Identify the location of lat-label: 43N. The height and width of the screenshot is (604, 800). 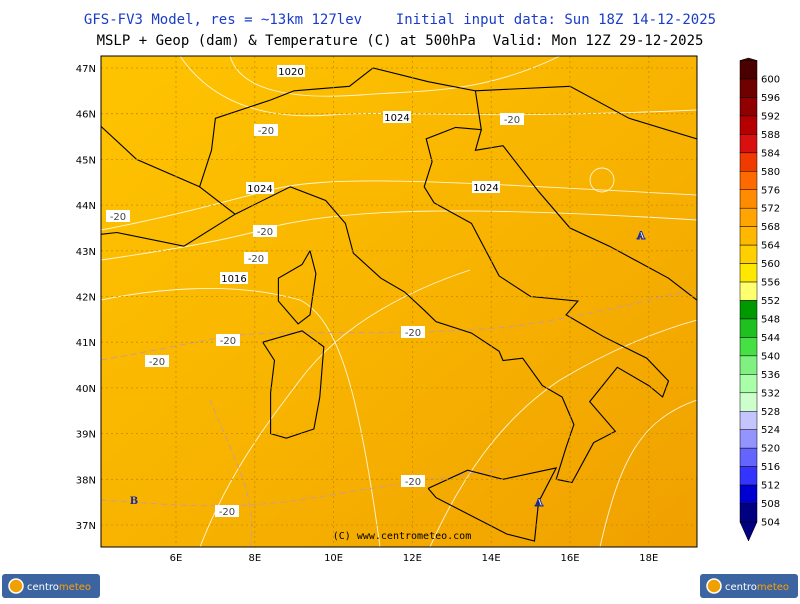
(86, 252).